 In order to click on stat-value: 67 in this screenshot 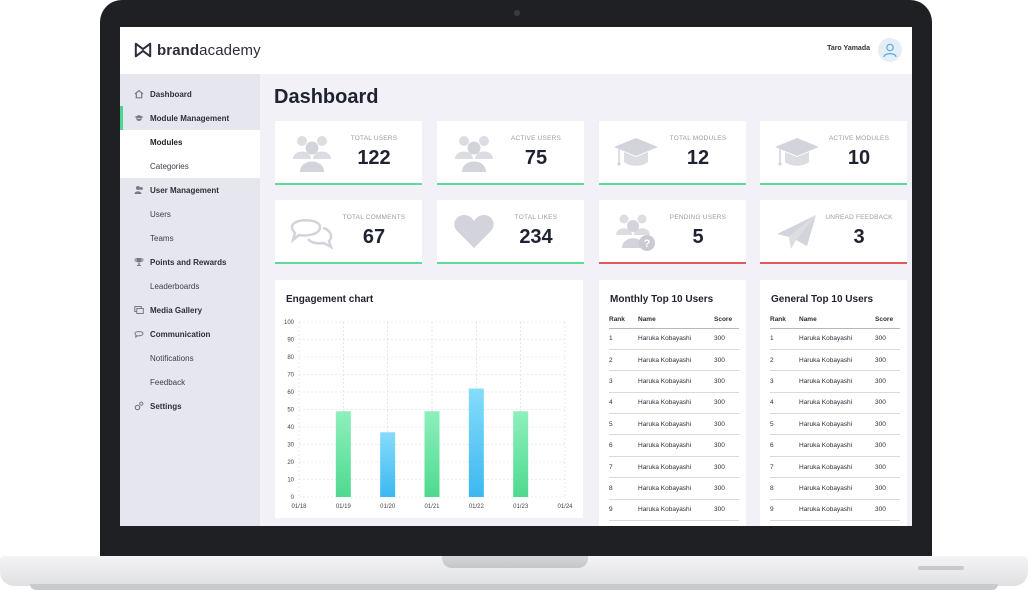, I will do `click(374, 237)`.